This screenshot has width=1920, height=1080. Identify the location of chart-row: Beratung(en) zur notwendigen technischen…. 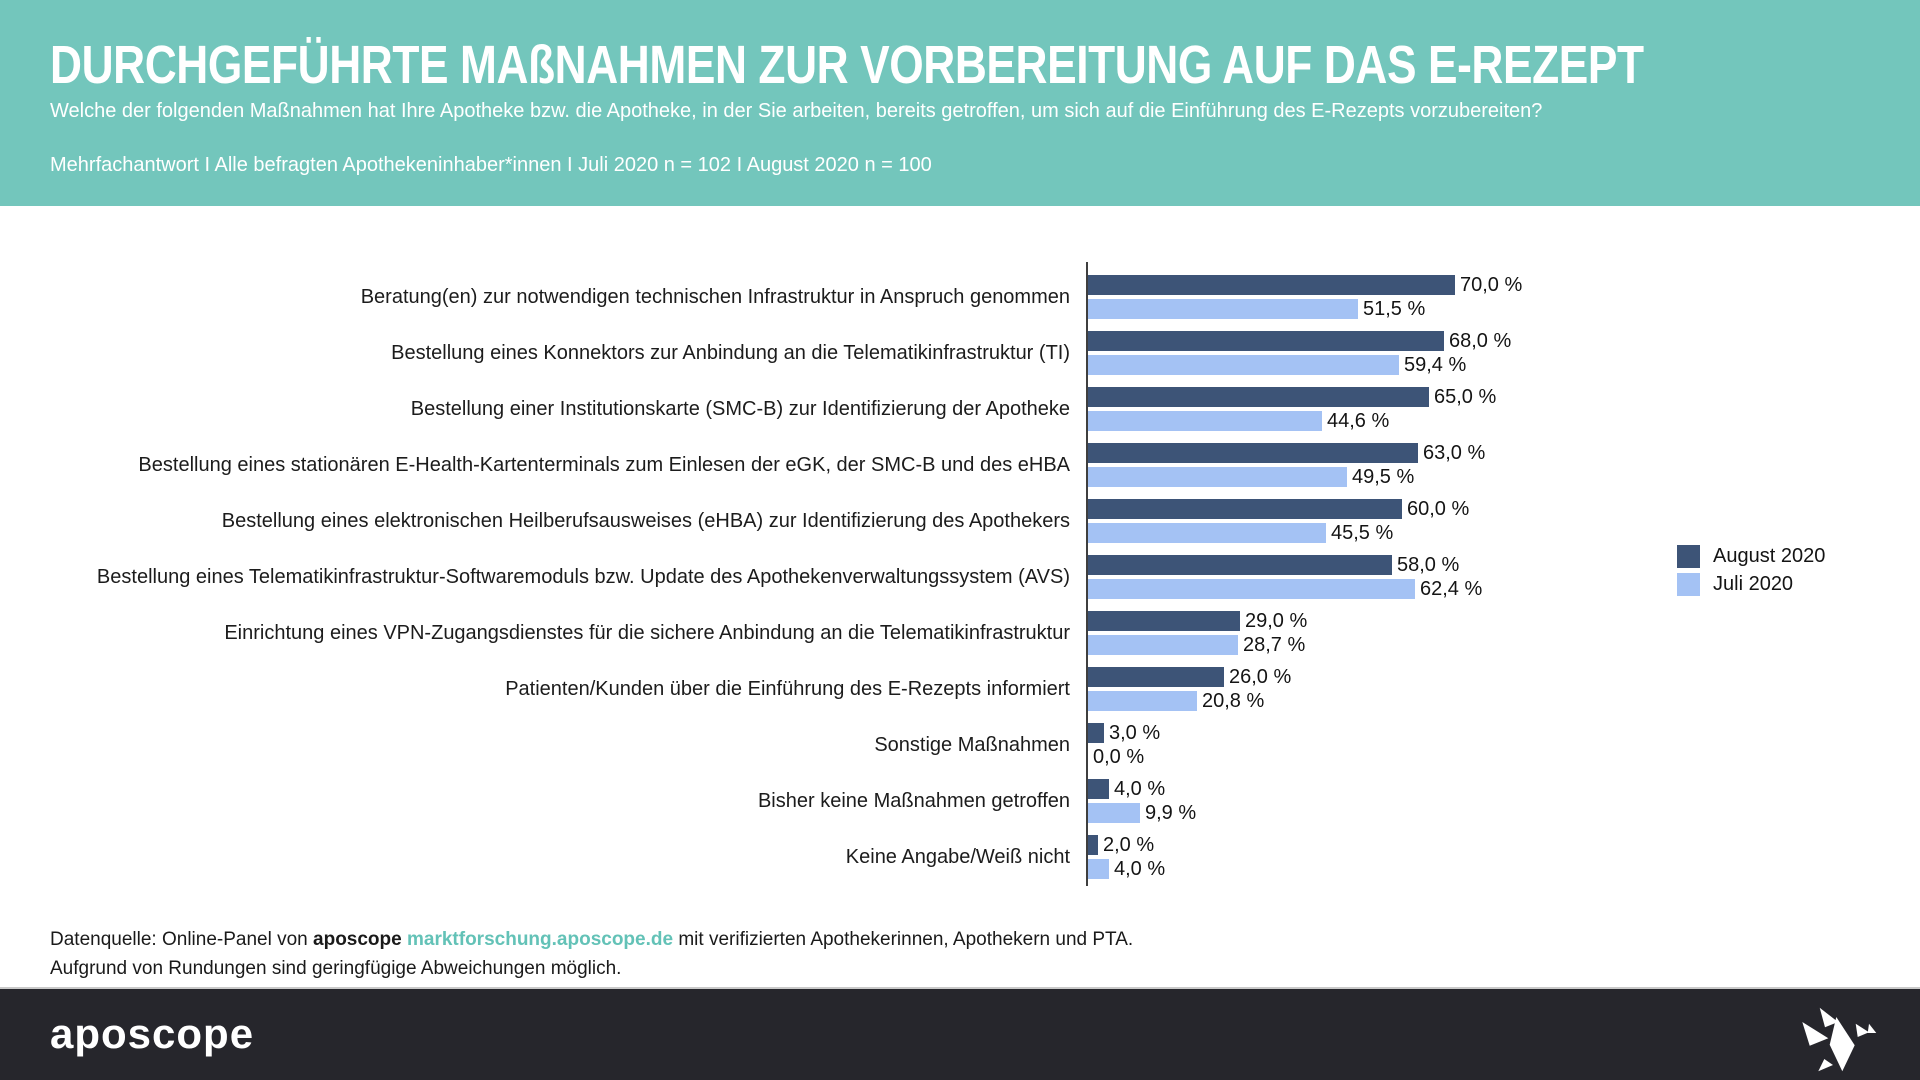
(960, 297).